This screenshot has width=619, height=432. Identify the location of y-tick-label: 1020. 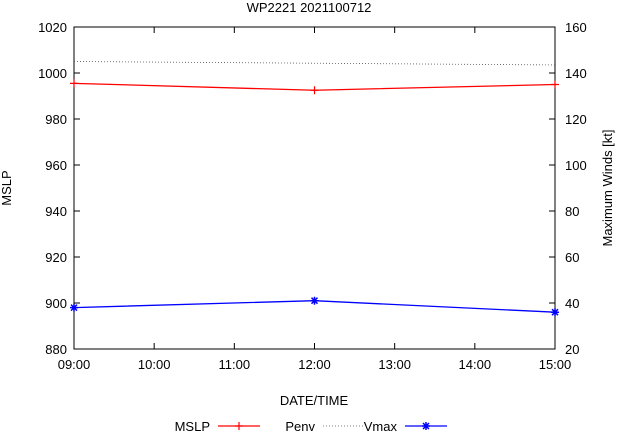
(52, 27).